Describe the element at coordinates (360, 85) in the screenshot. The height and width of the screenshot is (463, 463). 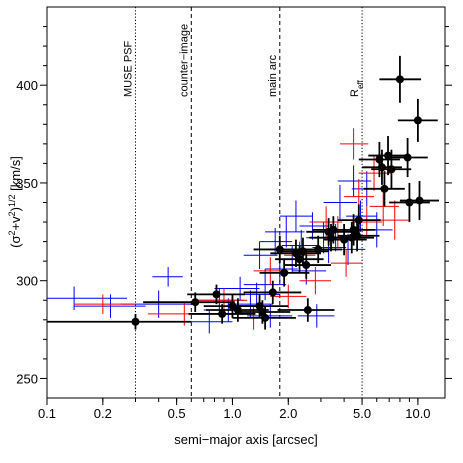
I see `reference-line-label-subscript: eff` at that location.